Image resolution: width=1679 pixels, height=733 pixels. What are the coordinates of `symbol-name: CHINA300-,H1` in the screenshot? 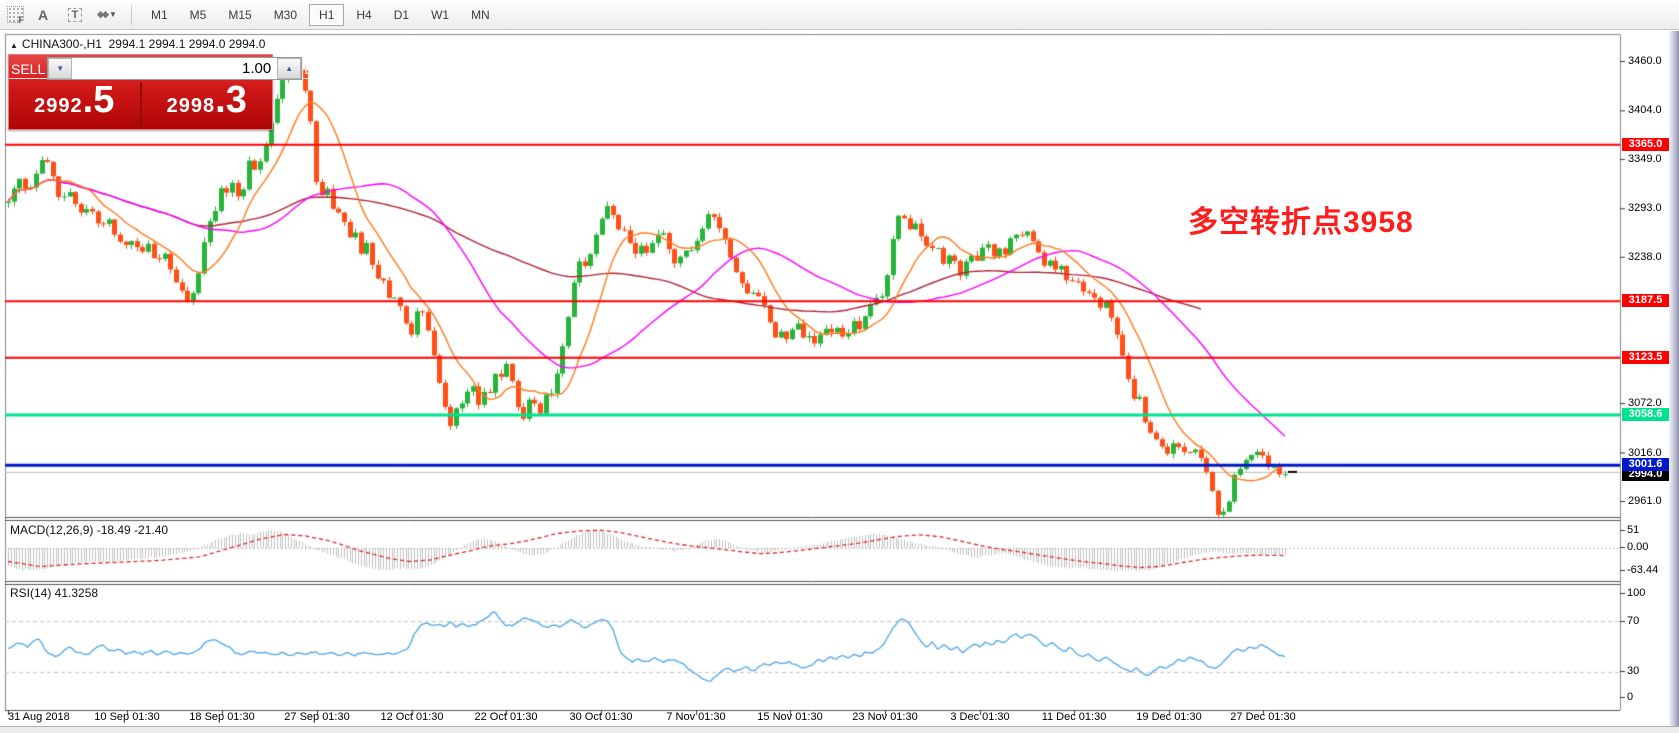 It's located at (61, 44).